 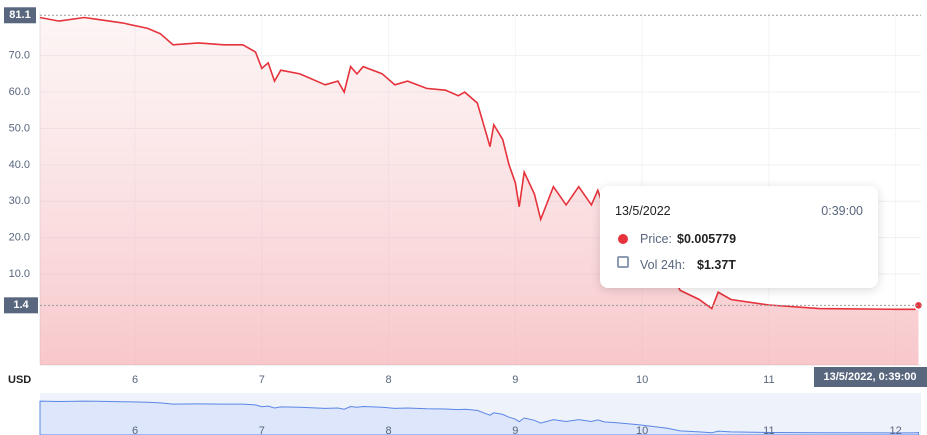 I want to click on y-tick-label: 20.0, so click(x=19, y=238).